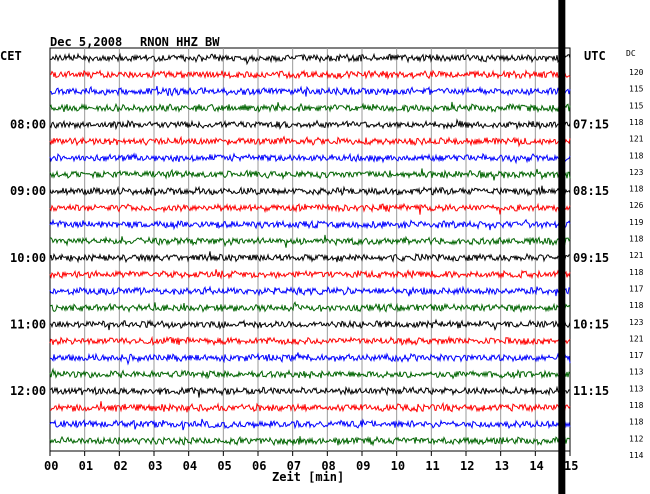  Describe the element at coordinates (28, 324) in the screenshot. I see `cet-time-label: 11:00` at that location.